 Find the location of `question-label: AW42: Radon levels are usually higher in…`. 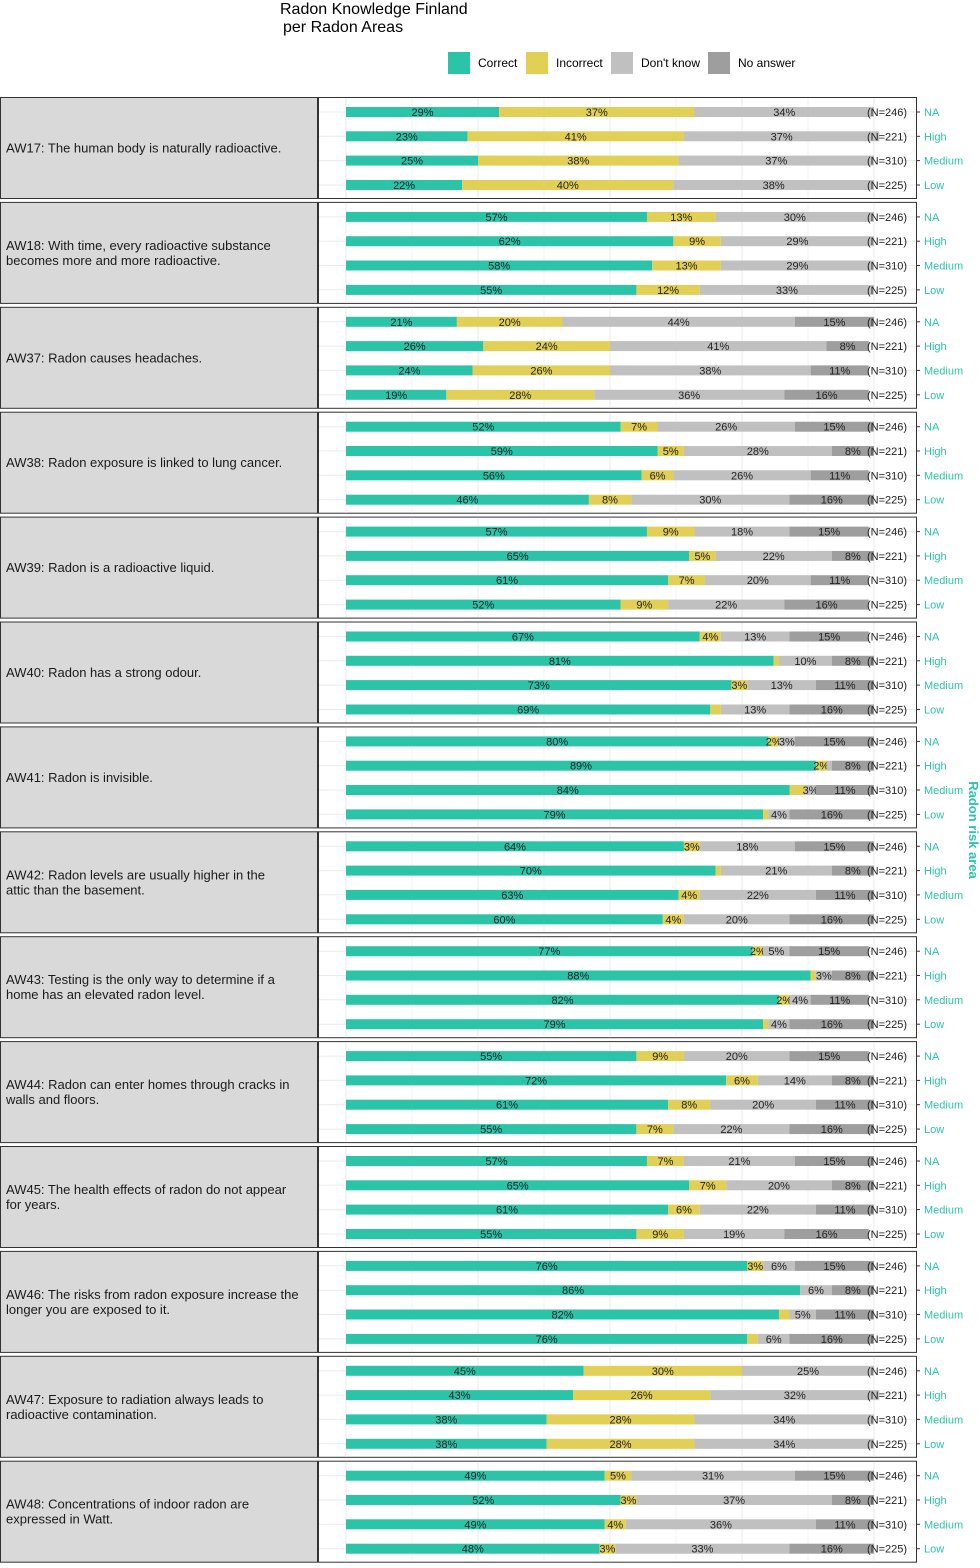

question-label: AW42: Radon levels are usually higher in… is located at coordinates (135, 874).